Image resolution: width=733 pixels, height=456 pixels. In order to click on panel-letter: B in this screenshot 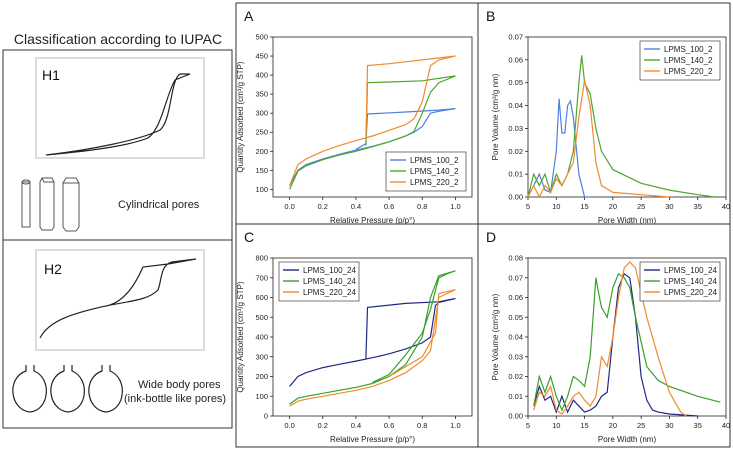, I will do `click(490, 16)`.